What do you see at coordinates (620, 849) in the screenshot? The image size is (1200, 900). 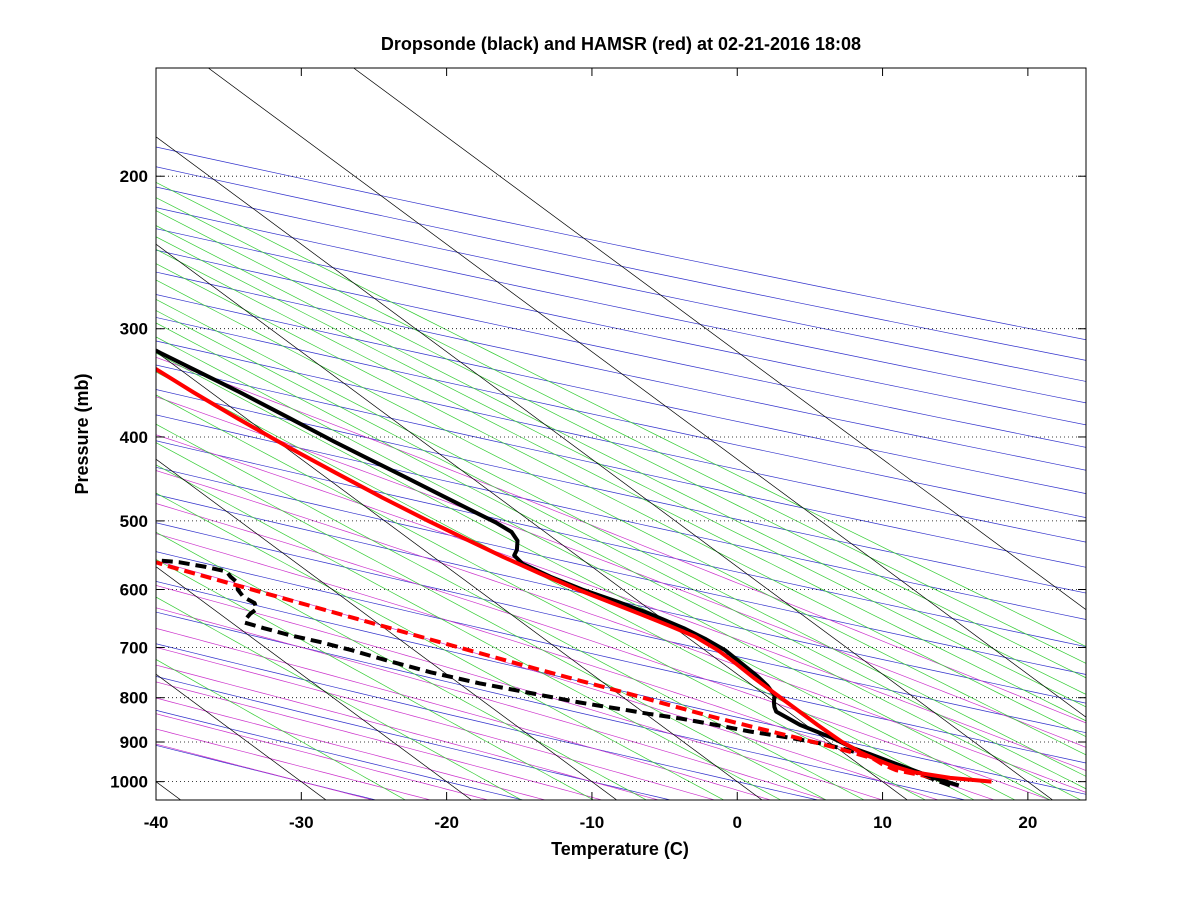 I see `x-axis-title: Temperature (C)` at bounding box center [620, 849].